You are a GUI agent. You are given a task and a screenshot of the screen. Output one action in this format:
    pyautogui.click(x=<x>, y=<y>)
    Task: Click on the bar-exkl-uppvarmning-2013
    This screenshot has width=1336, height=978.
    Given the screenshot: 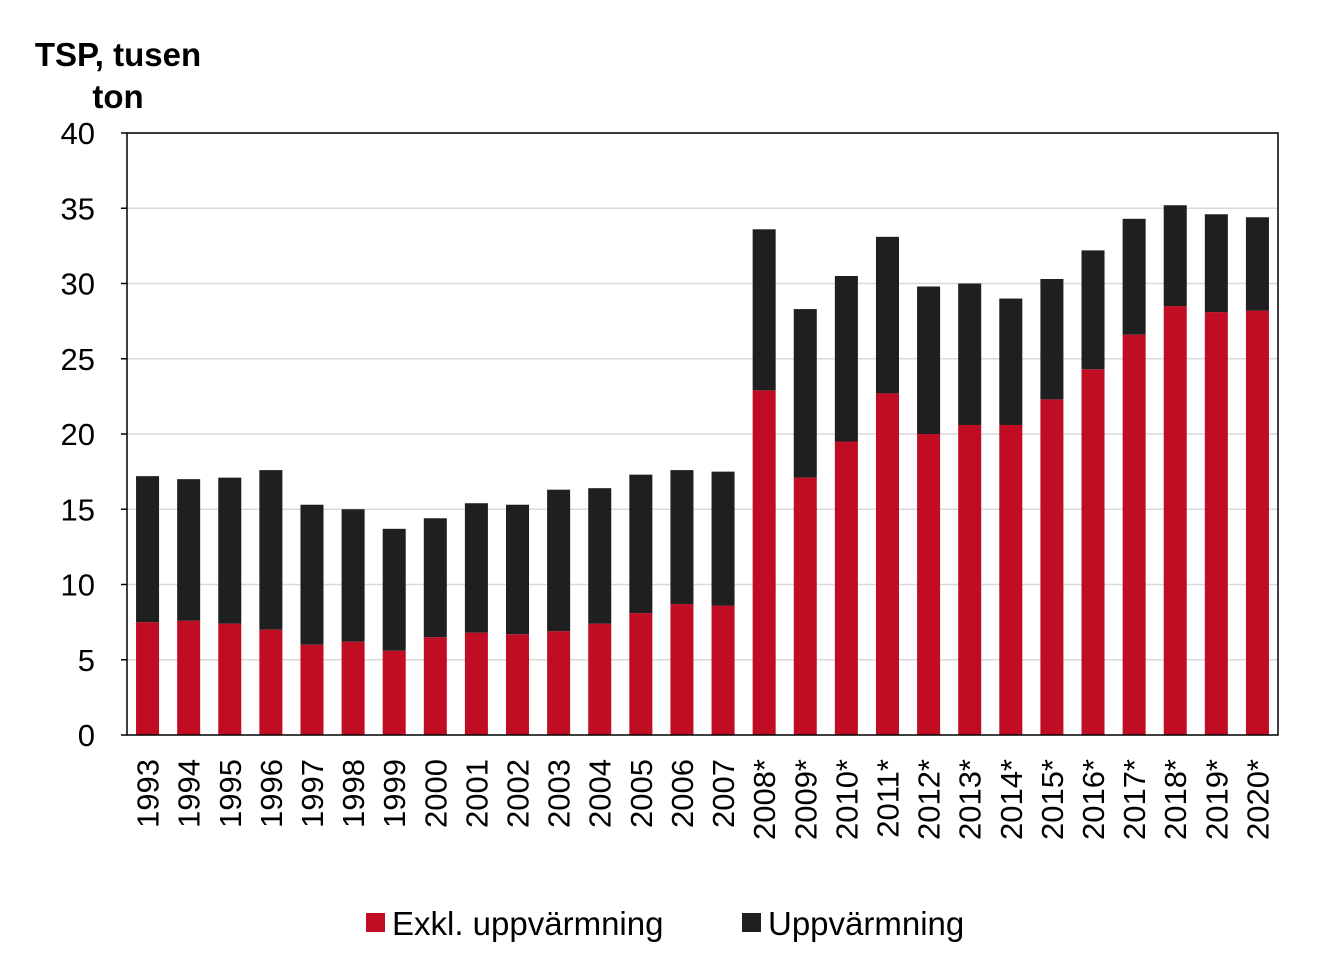 What is the action you would take?
    pyautogui.click(x=970, y=579)
    